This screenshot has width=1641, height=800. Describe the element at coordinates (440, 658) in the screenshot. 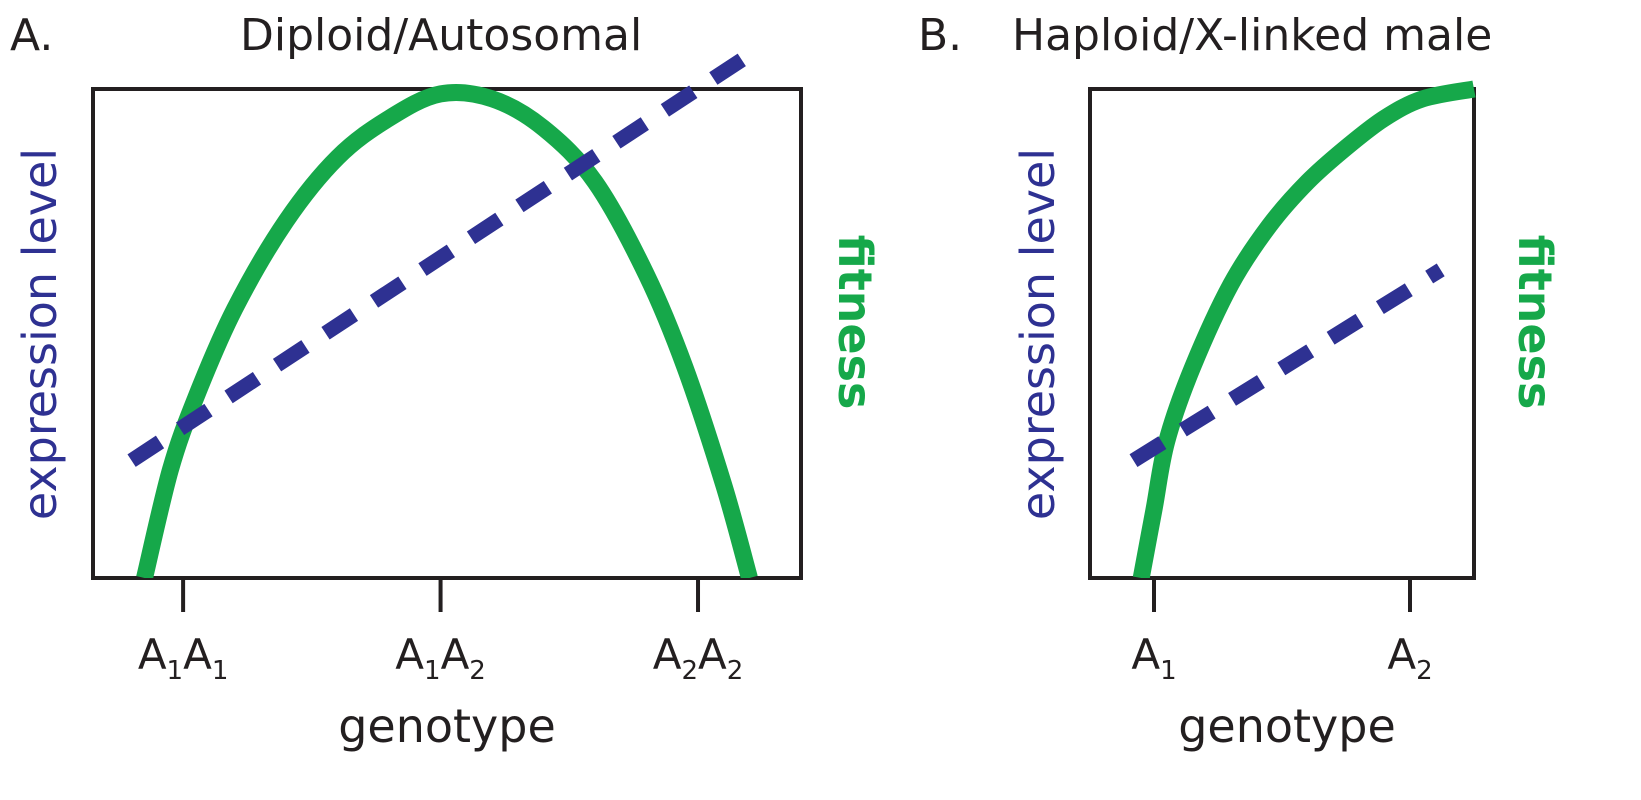

I see `x-tick-label: A1A2` at that location.